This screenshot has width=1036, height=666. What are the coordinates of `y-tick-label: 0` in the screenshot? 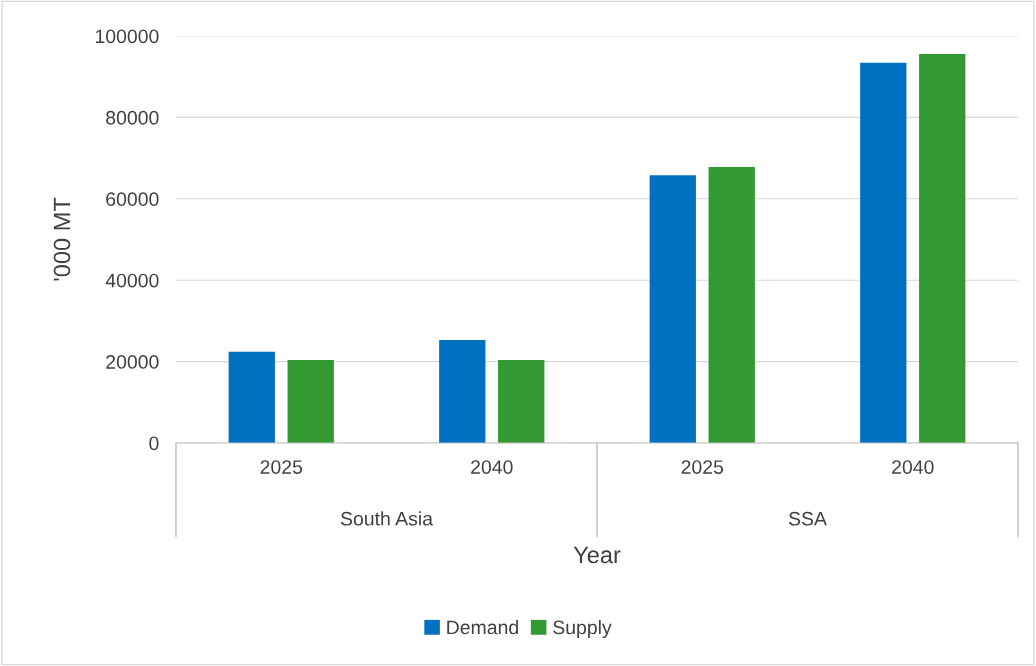 It's located at (154, 443).